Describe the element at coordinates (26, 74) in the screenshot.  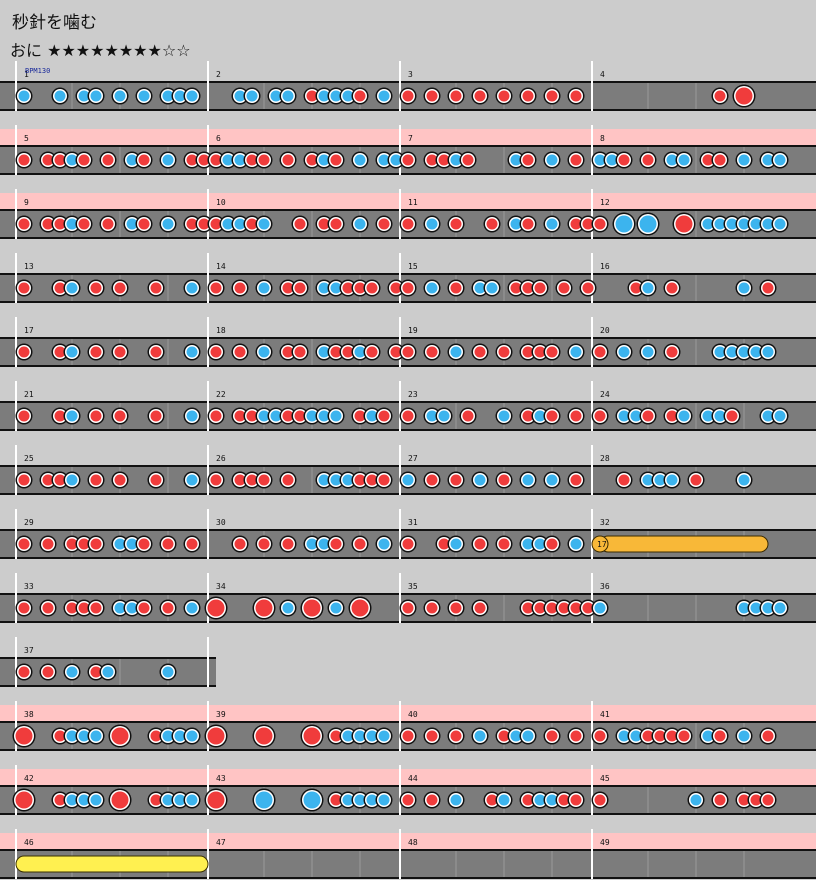
I see `measure-number: 1` at that location.